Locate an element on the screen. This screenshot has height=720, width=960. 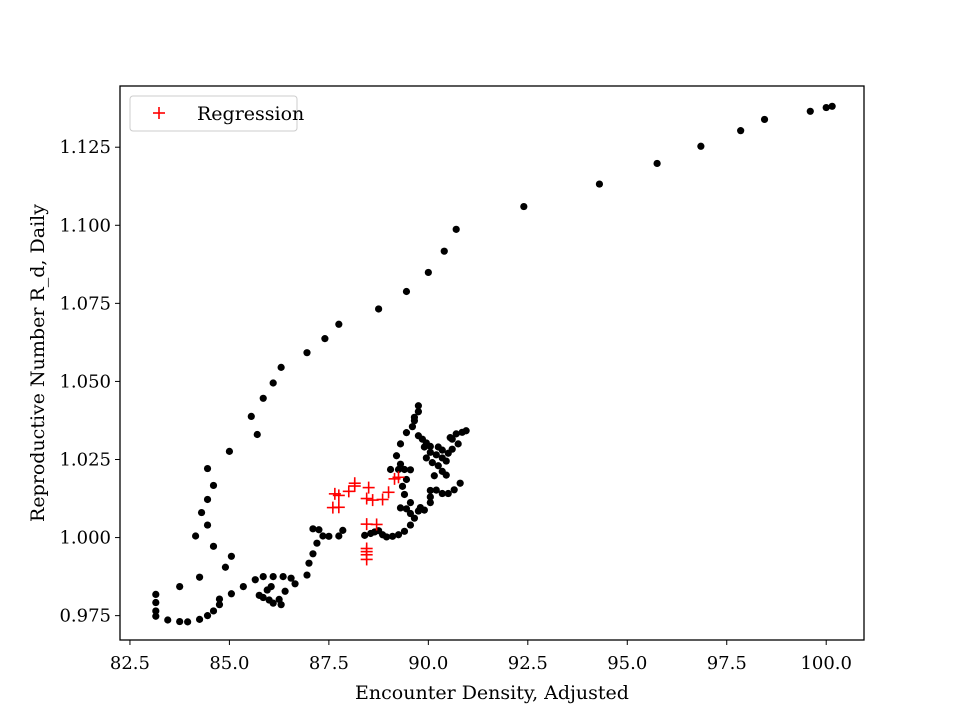
y-axis-ticks: 0.975 1.000 1.025 1.050 1.075 1.100 1.125 is located at coordinates (89, 382).